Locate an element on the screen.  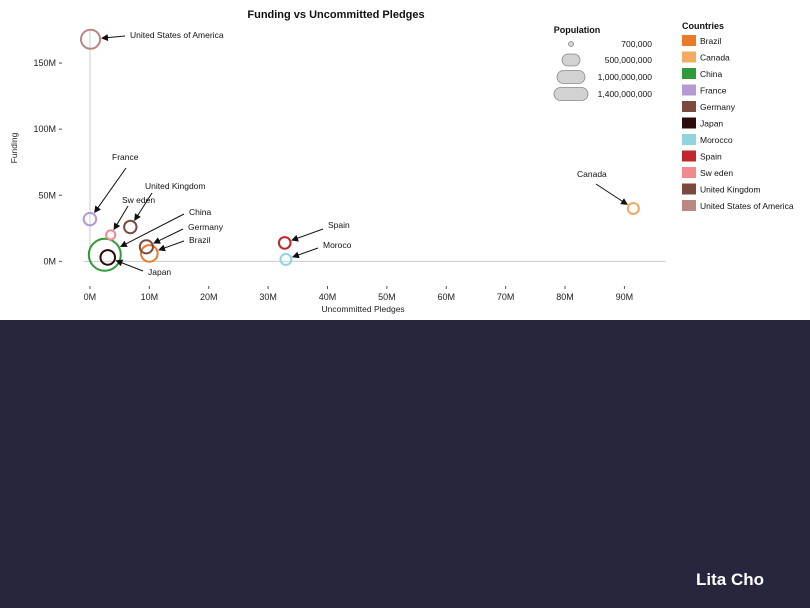
arrow-morocco is located at coordinates (305, 253).